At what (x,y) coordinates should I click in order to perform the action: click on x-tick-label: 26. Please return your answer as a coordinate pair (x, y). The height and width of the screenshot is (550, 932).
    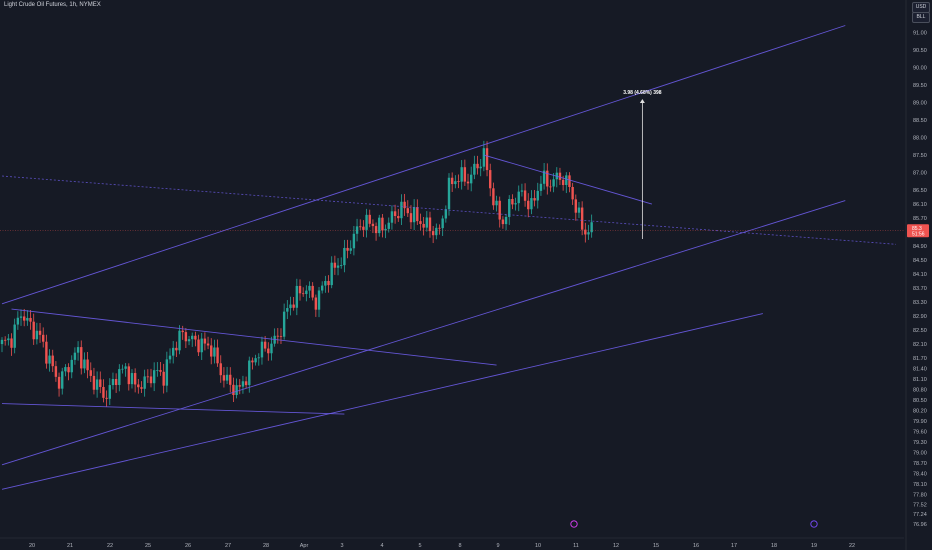
    Looking at the image, I should click on (188, 546).